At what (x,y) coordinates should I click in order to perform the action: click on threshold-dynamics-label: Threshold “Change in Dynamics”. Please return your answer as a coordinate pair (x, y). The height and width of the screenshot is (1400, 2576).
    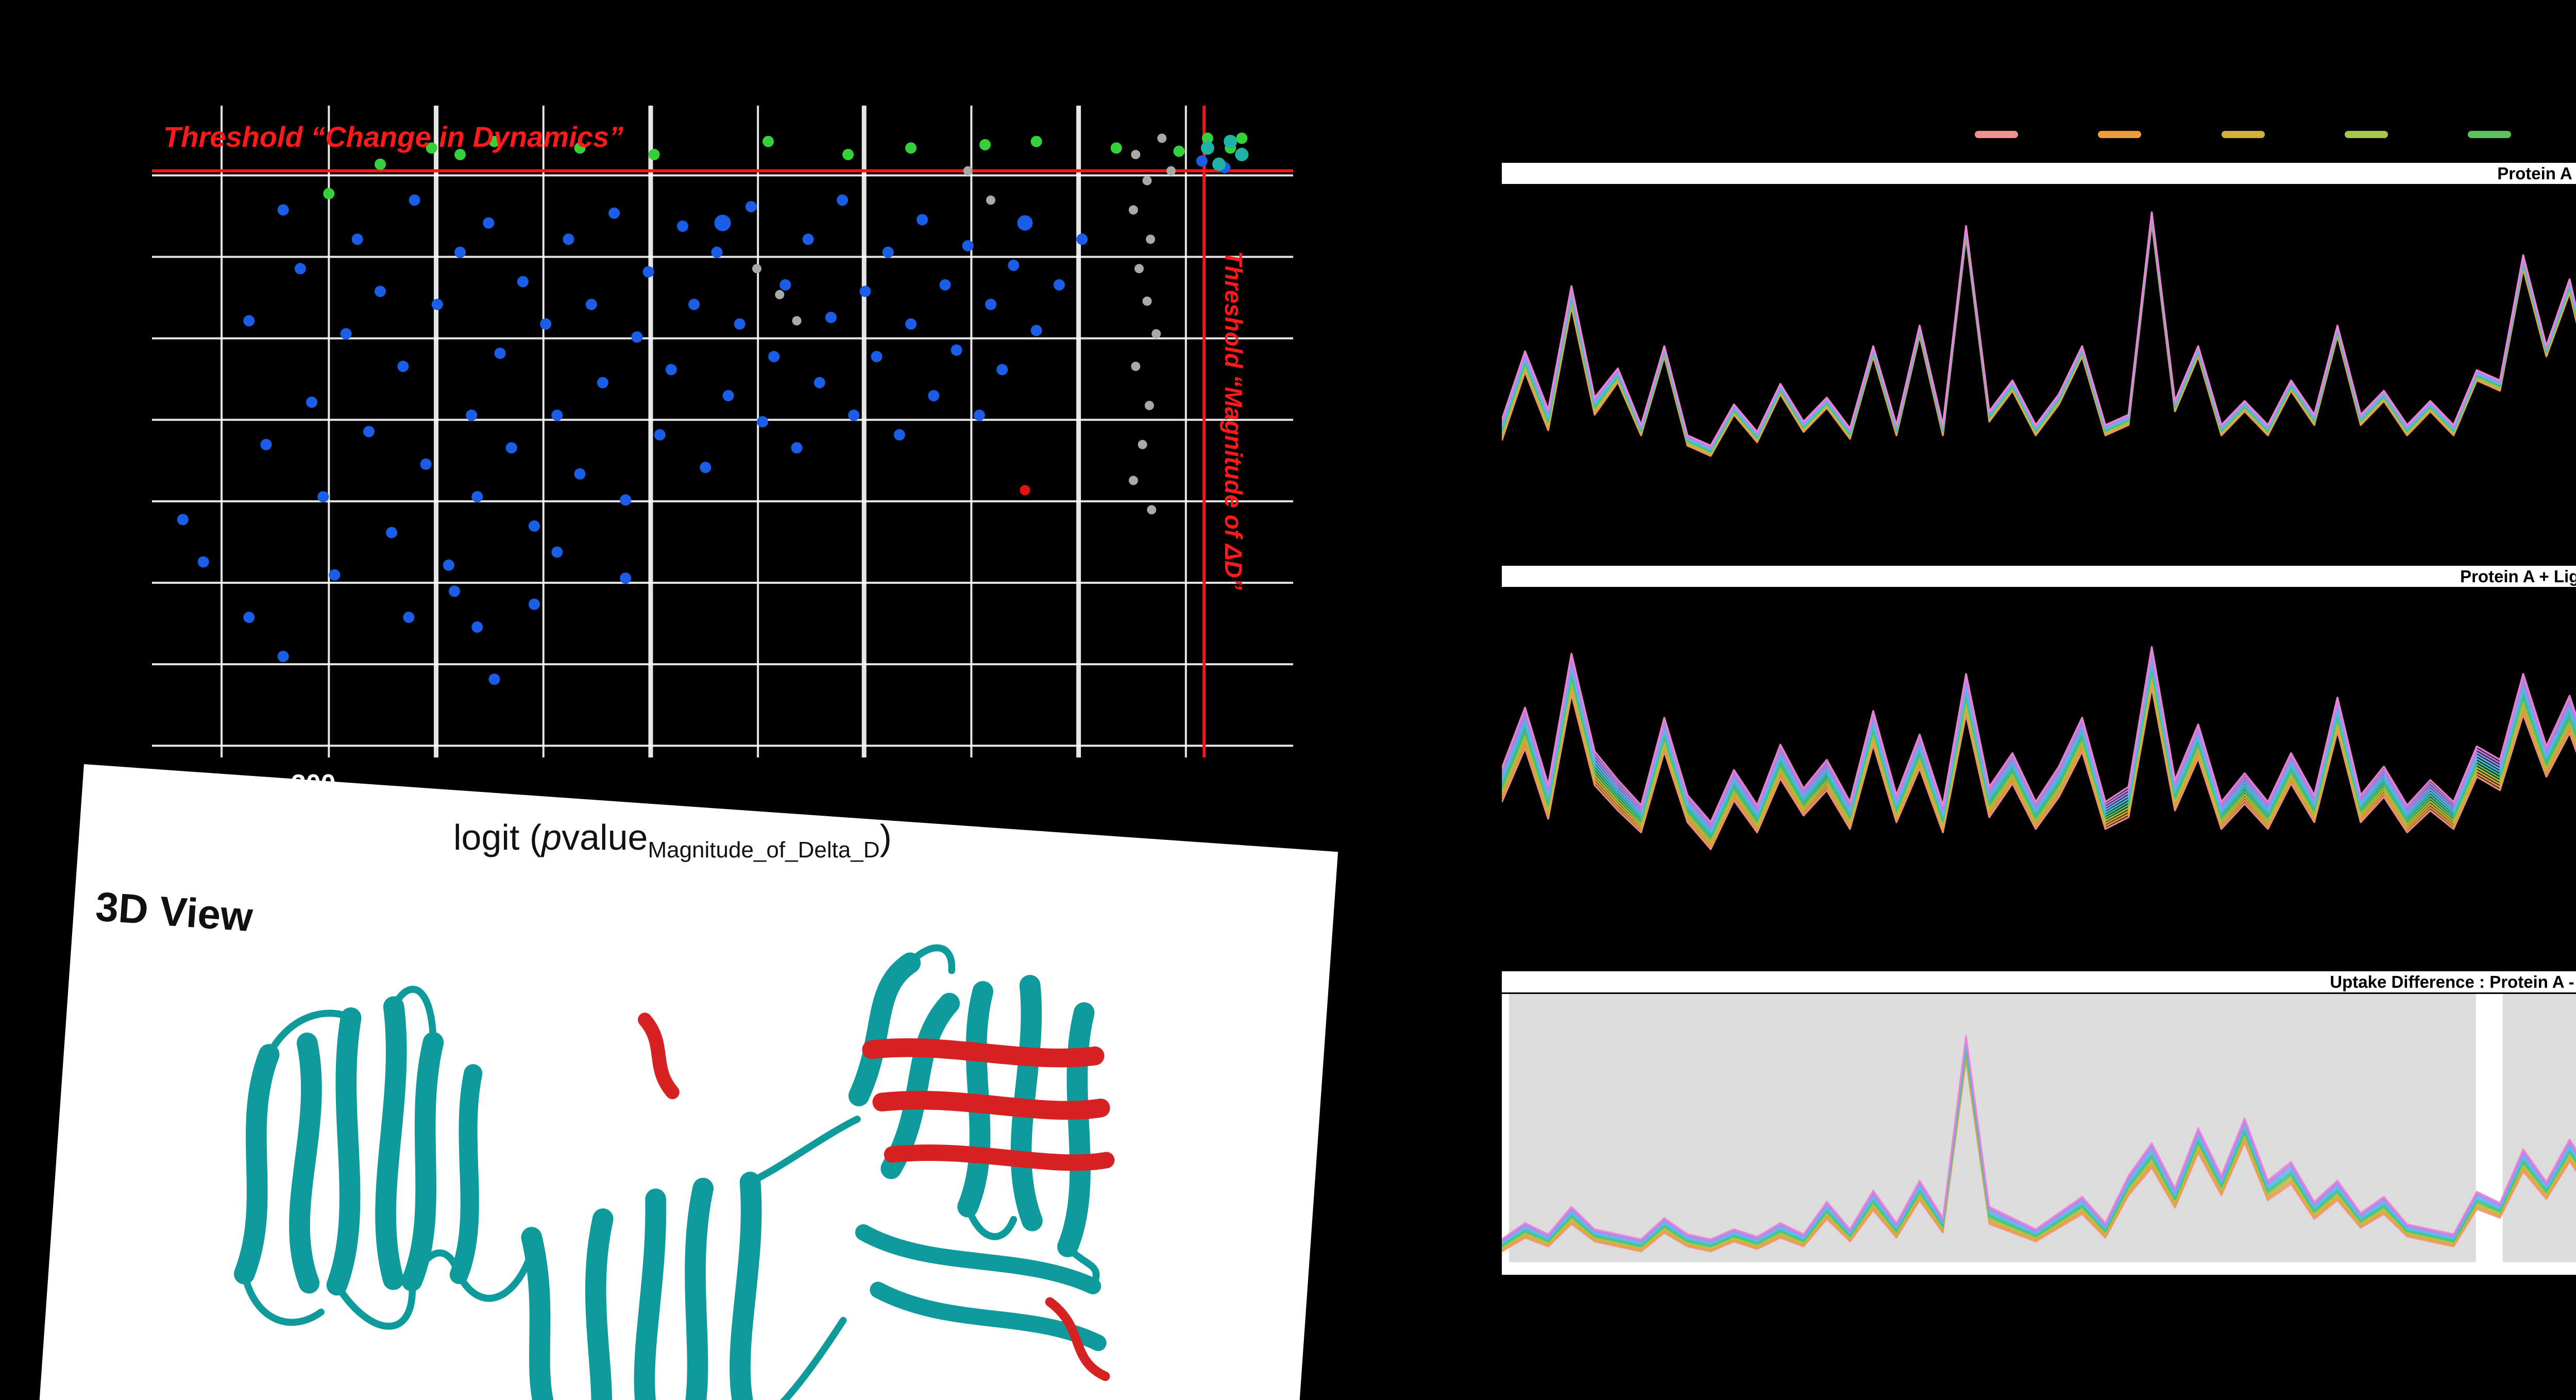
    Looking at the image, I should click on (393, 137).